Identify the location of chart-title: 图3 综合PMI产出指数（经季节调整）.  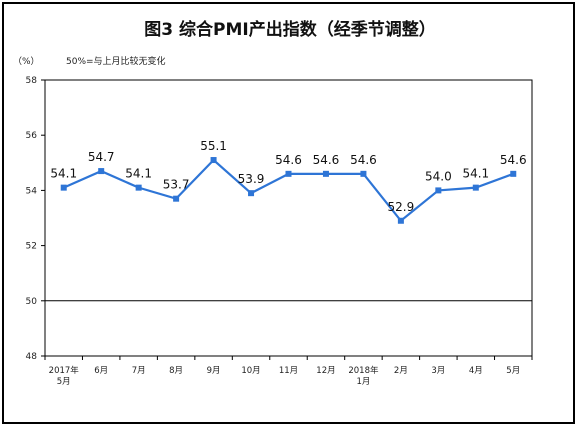
(289, 29).